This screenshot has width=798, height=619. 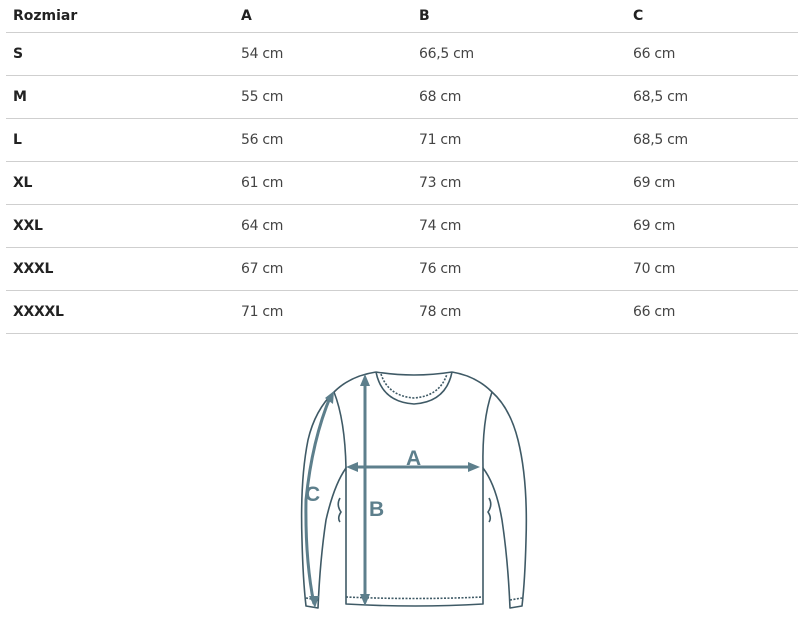 I want to click on header-c: C, so click(x=712, y=16).